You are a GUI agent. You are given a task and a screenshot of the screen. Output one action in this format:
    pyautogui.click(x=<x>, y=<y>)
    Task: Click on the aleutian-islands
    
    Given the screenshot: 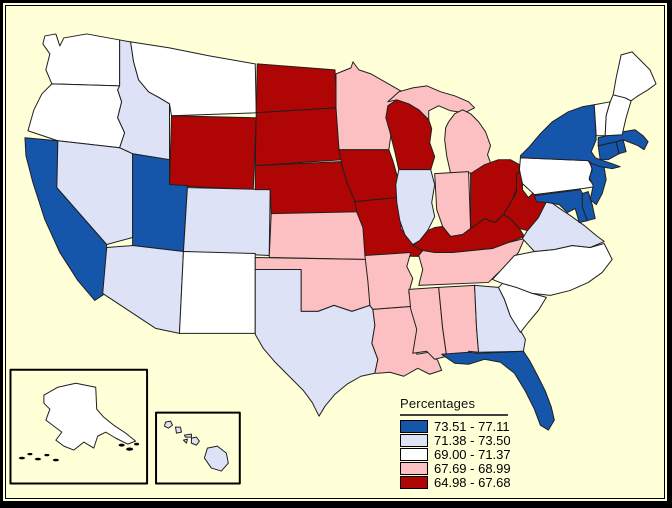 What is the action you would take?
    pyautogui.click(x=79, y=452)
    